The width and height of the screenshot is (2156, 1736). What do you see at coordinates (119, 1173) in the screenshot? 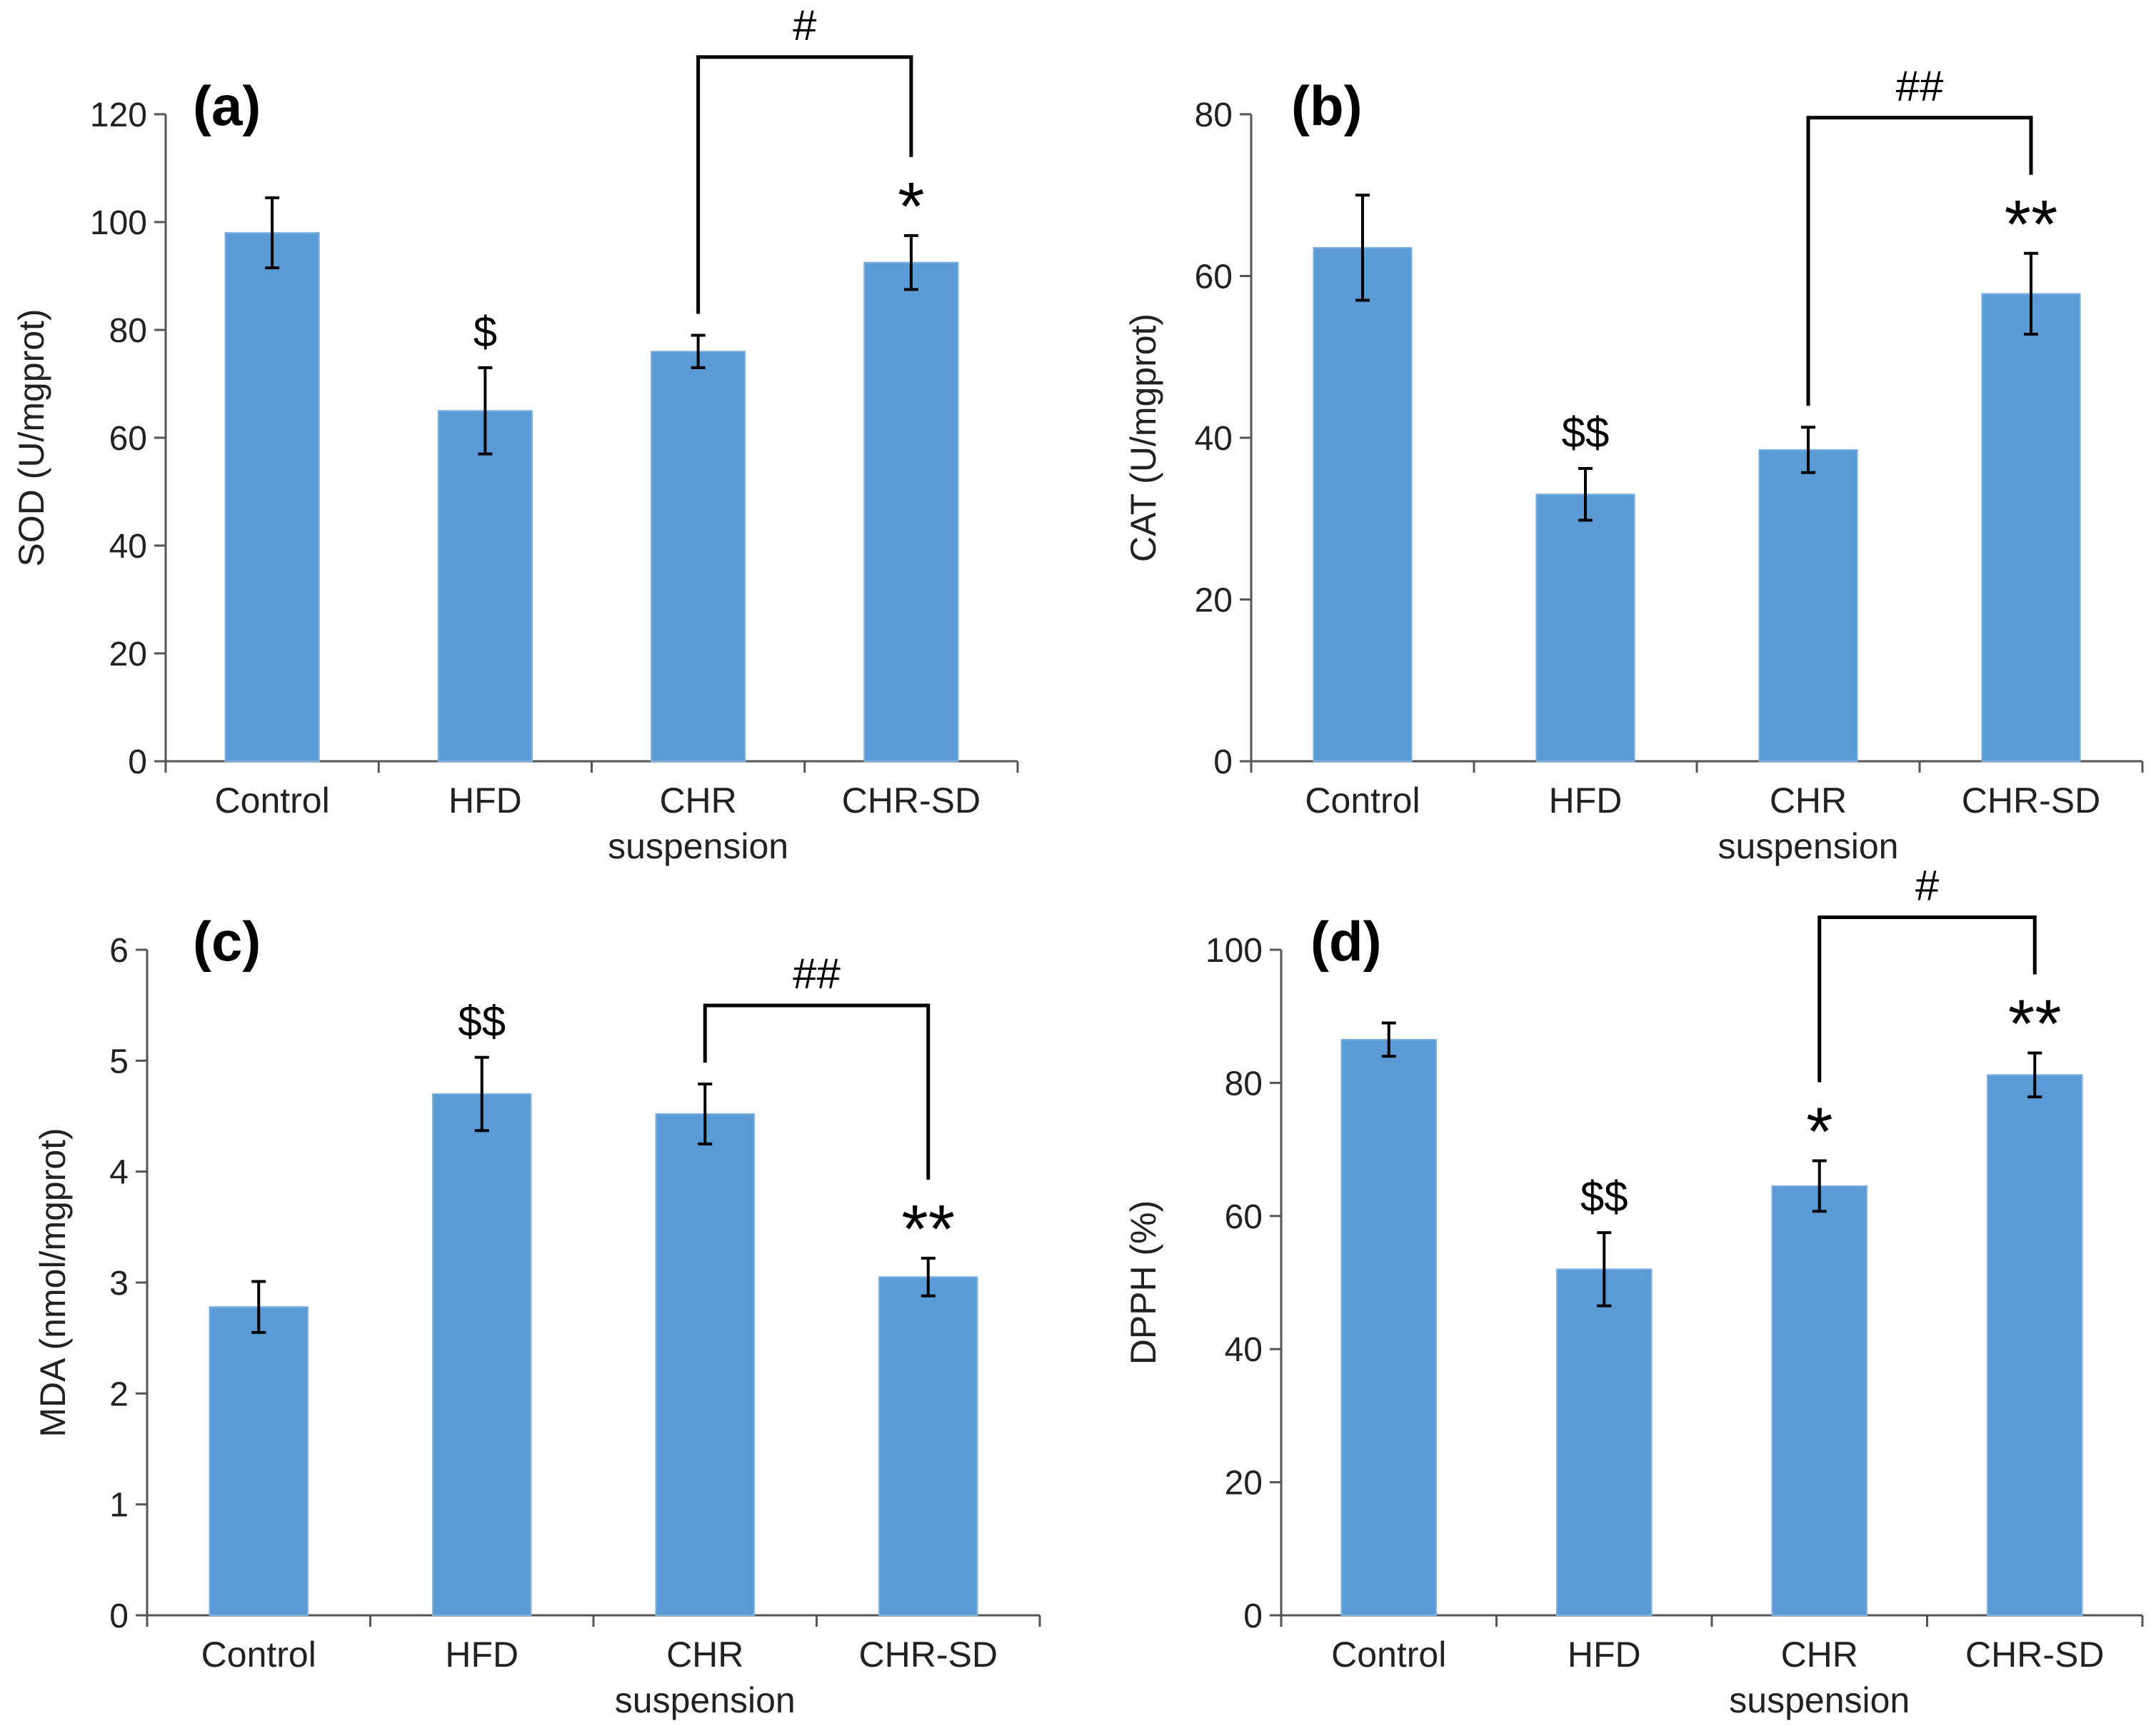
I see `y-tick-label: 4` at bounding box center [119, 1173].